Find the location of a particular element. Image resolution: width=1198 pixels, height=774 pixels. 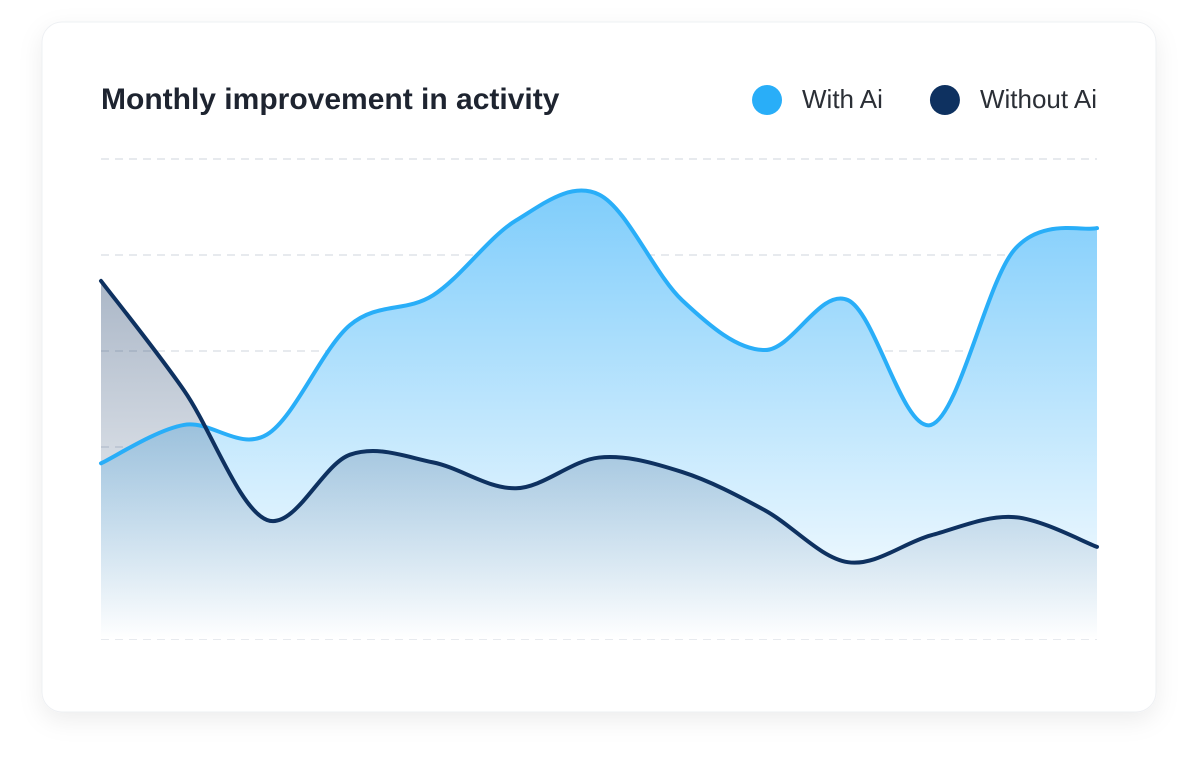

chart-title: Monthly improvement in activity is located at coordinates (330, 99).